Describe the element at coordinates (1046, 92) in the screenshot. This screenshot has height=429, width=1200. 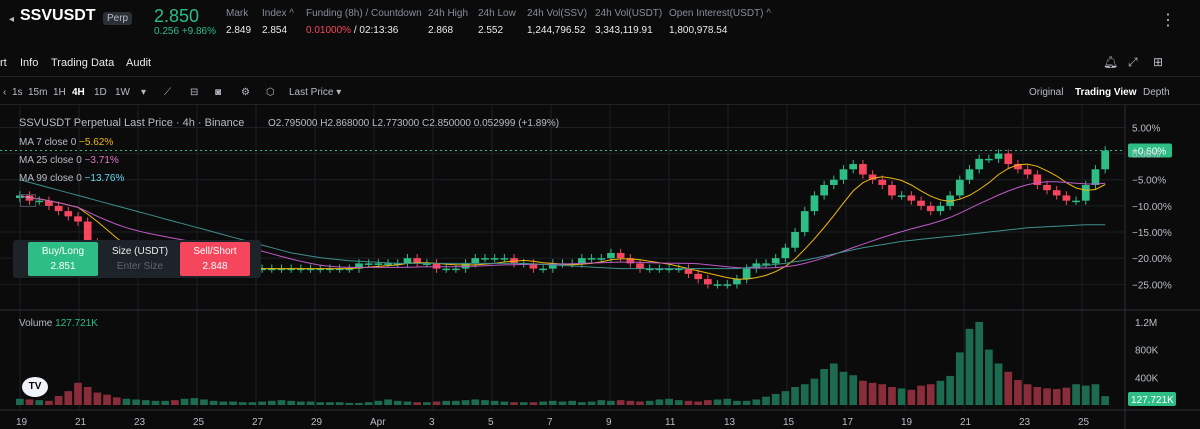
I see `view-original: Original` at that location.